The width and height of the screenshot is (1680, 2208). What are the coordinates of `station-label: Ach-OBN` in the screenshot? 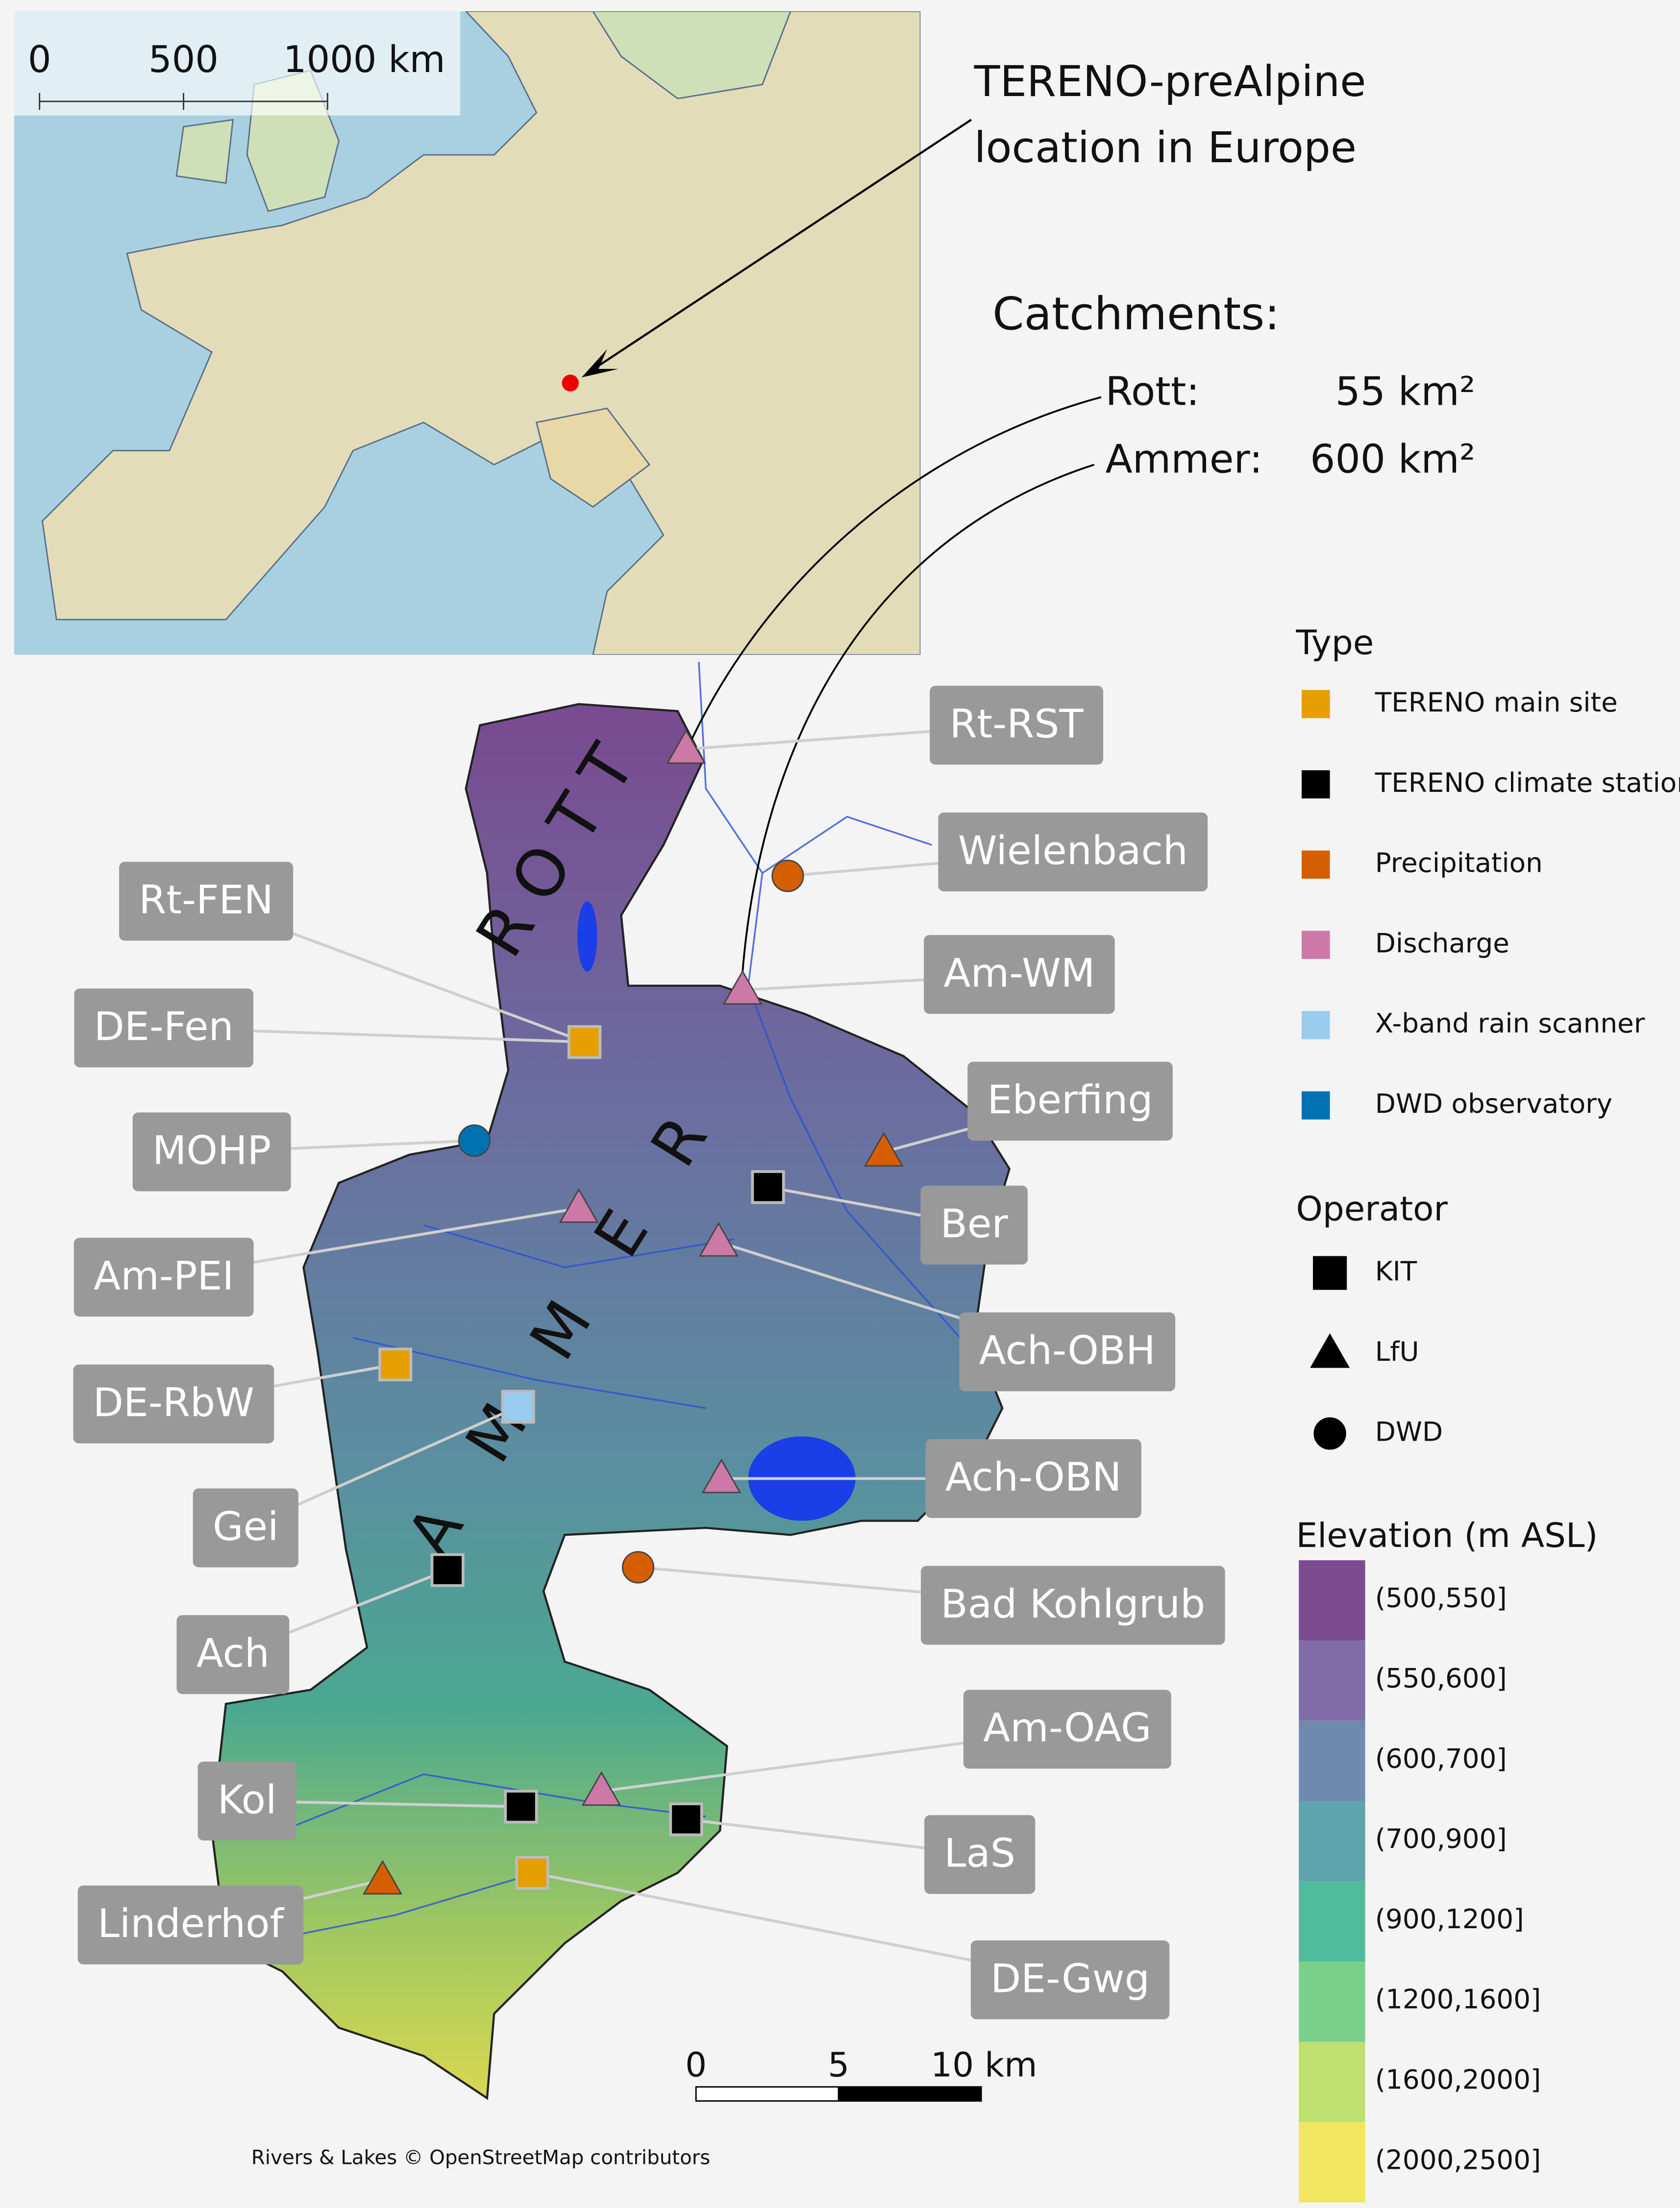 It's located at (1033, 1478).